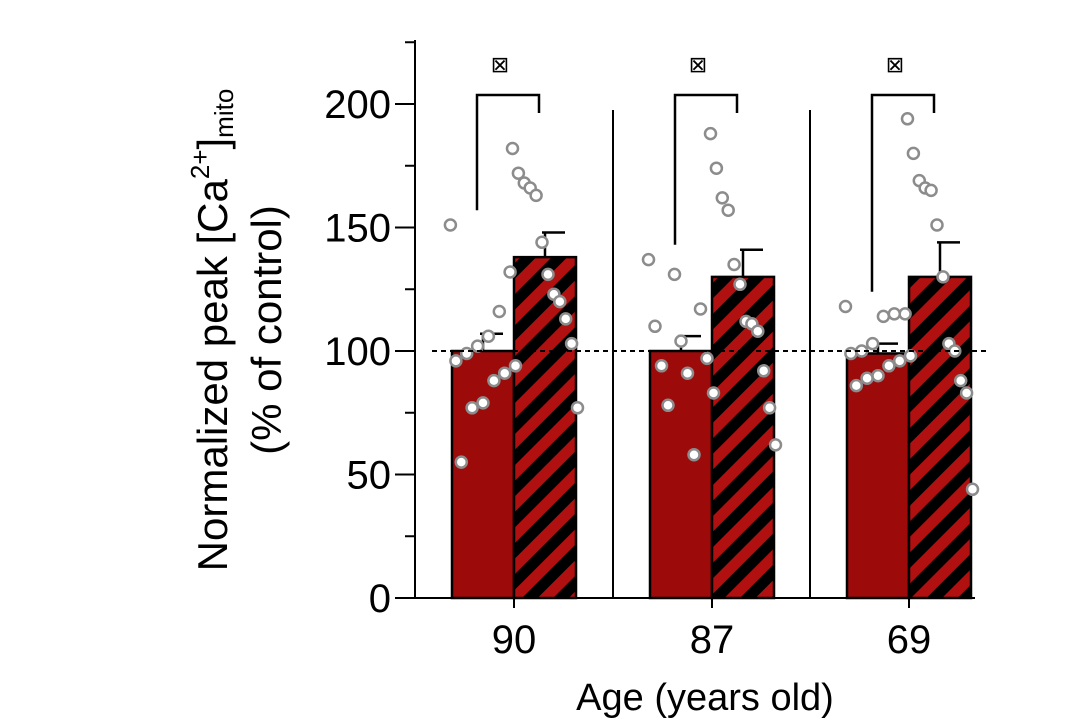 This screenshot has height=726, width=1076. Describe the element at coordinates (514, 640) in the screenshot. I see `x-tick-label: 90` at that location.